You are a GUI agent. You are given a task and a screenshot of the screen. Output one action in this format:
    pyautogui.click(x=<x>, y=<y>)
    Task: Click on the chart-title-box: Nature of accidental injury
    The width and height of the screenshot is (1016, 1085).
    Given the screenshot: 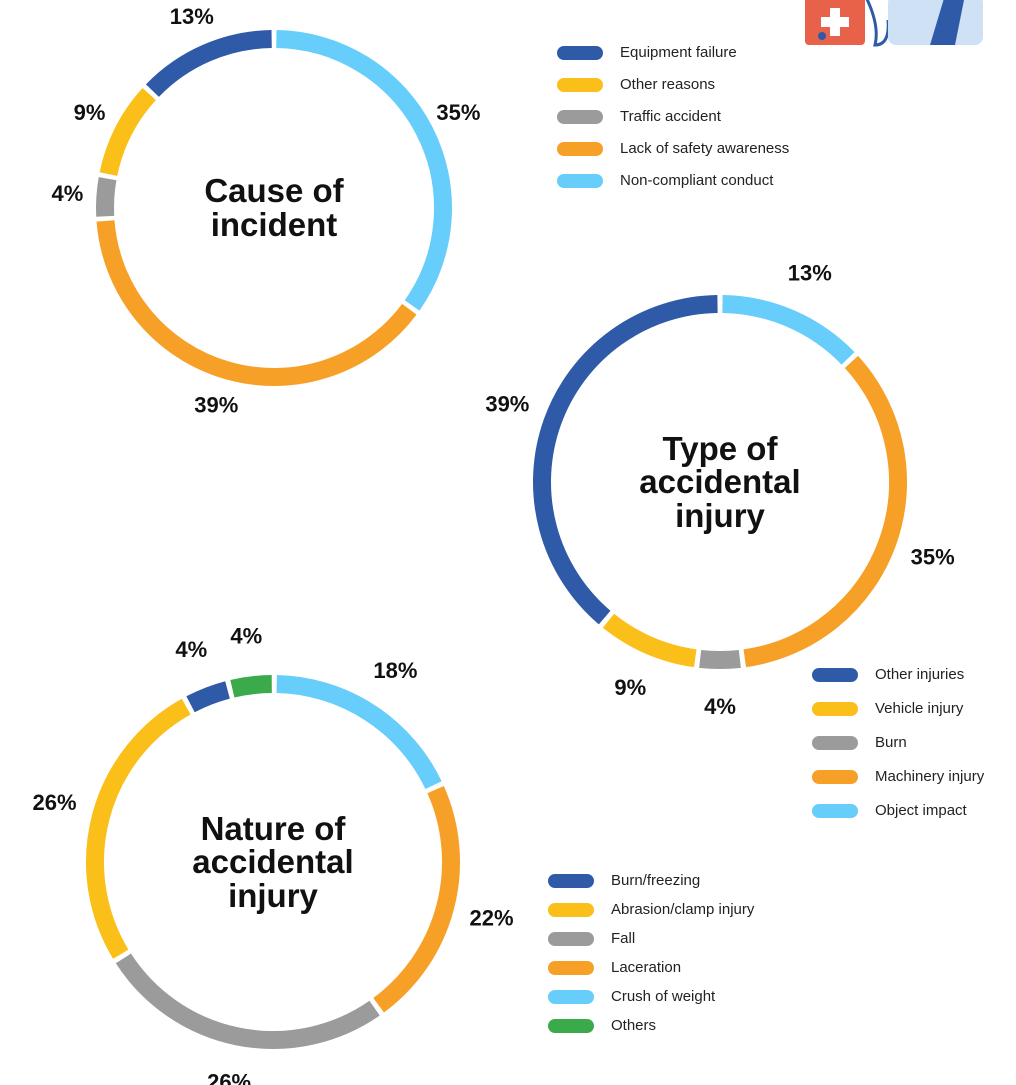 What is the action you would take?
    pyautogui.click(x=273, y=861)
    